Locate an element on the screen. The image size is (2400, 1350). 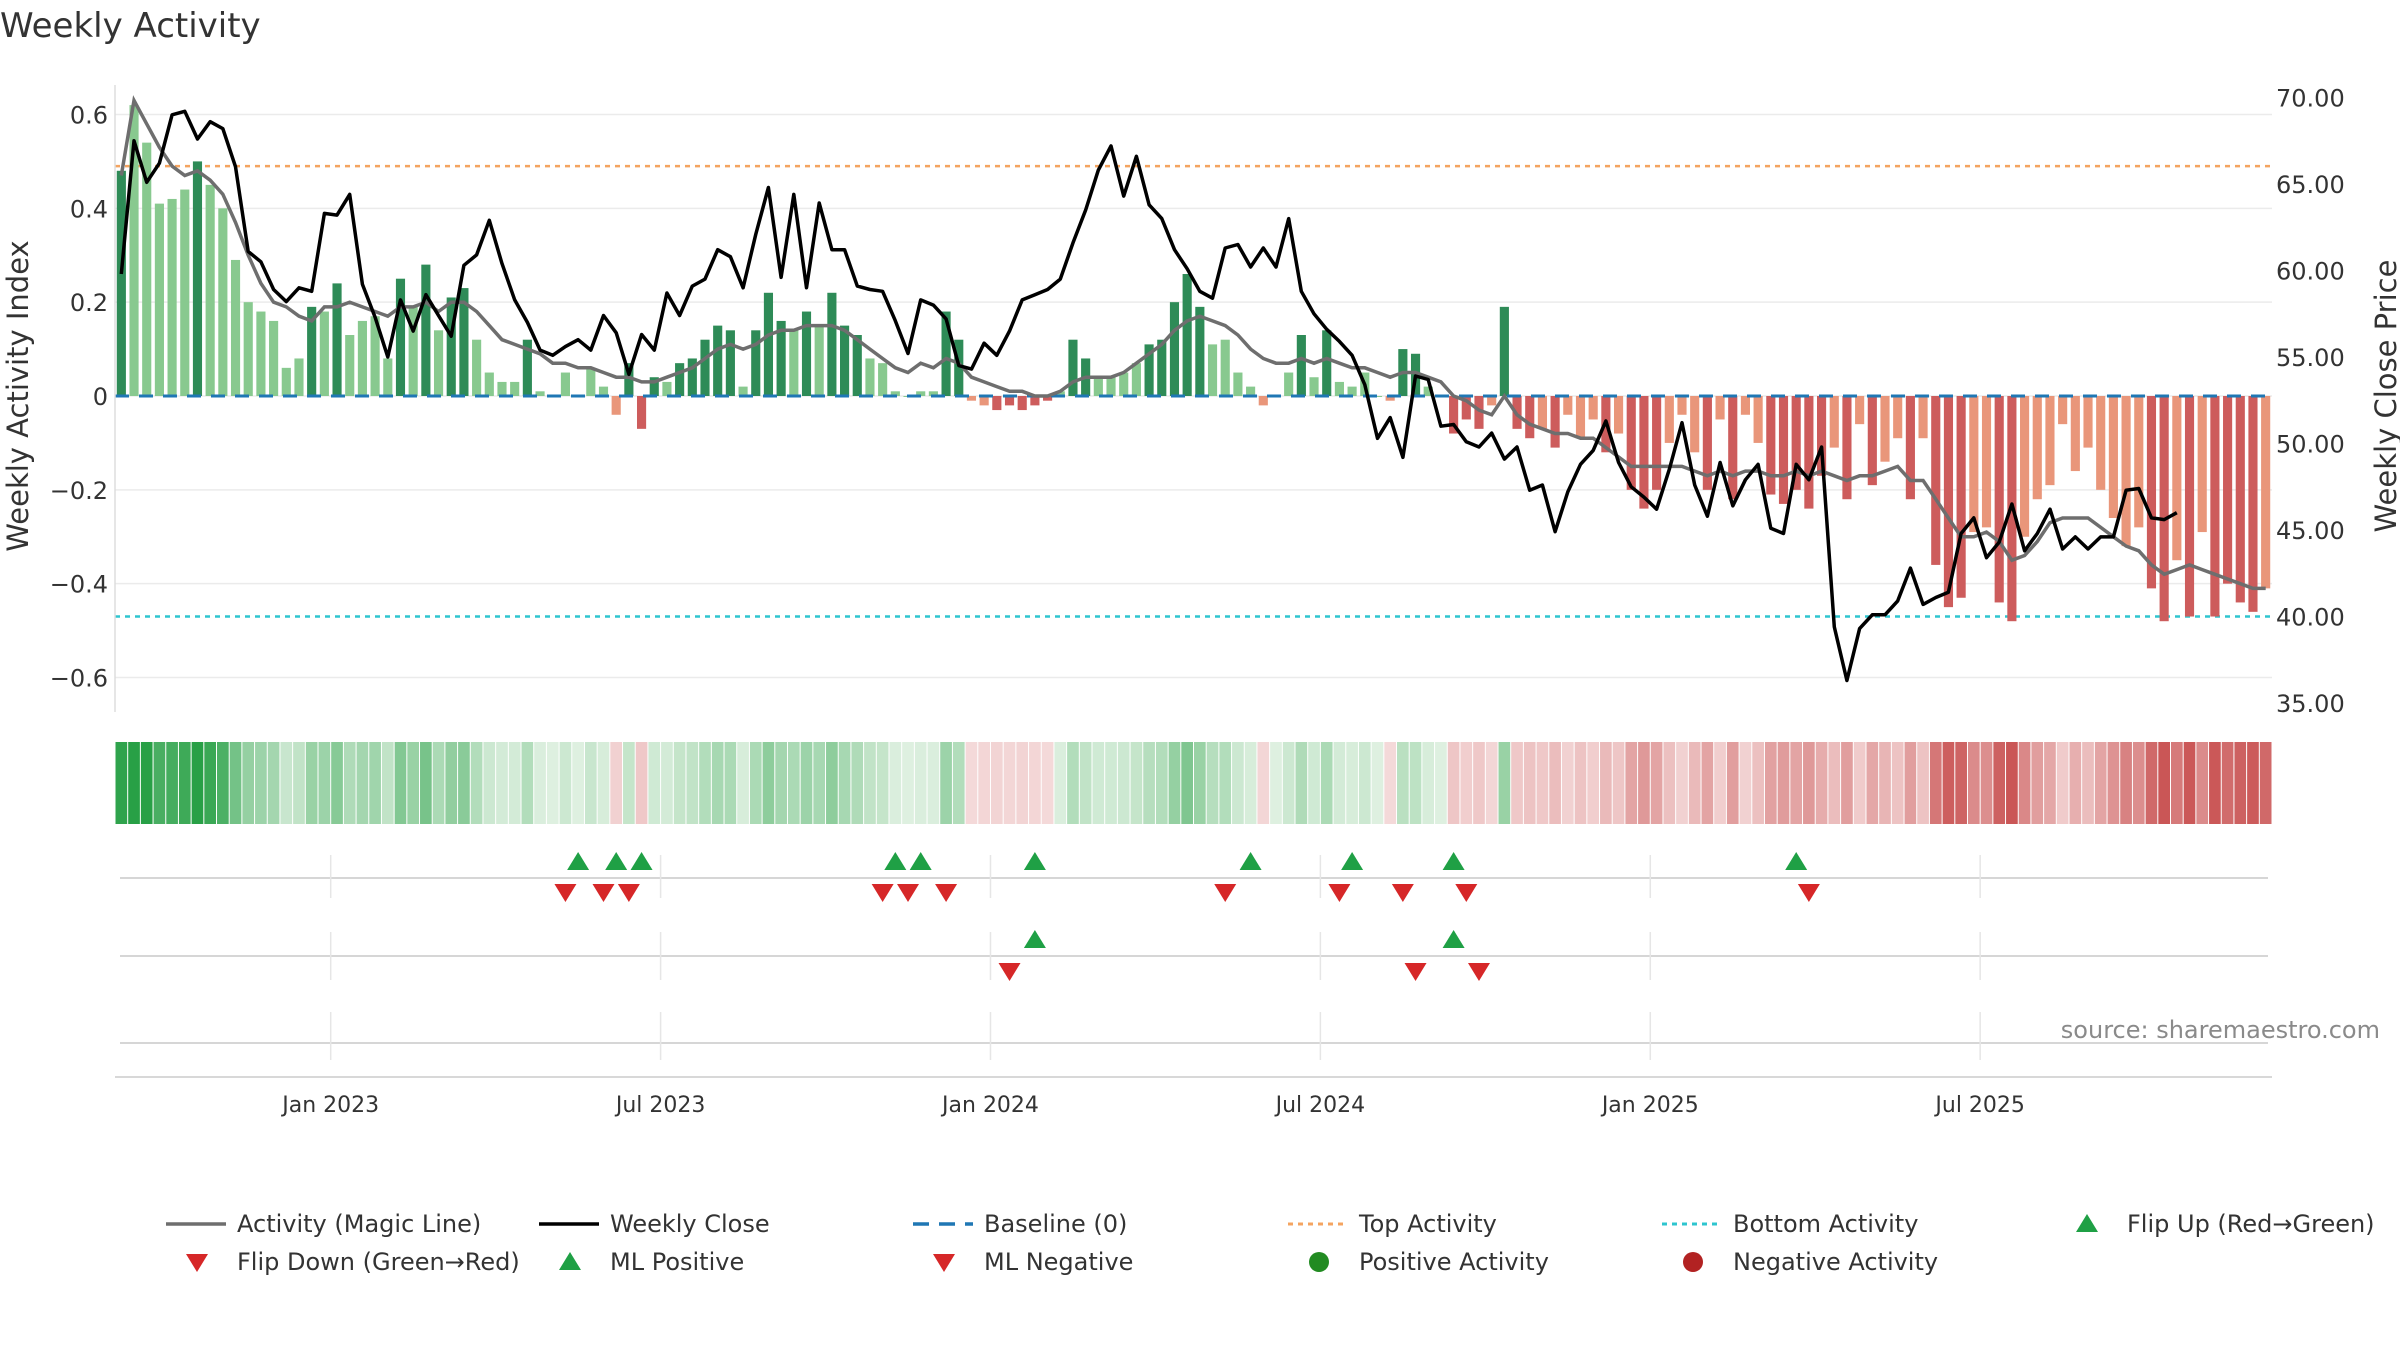
x-tick-label: Jan 2025 is located at coordinates (1649, 1105).